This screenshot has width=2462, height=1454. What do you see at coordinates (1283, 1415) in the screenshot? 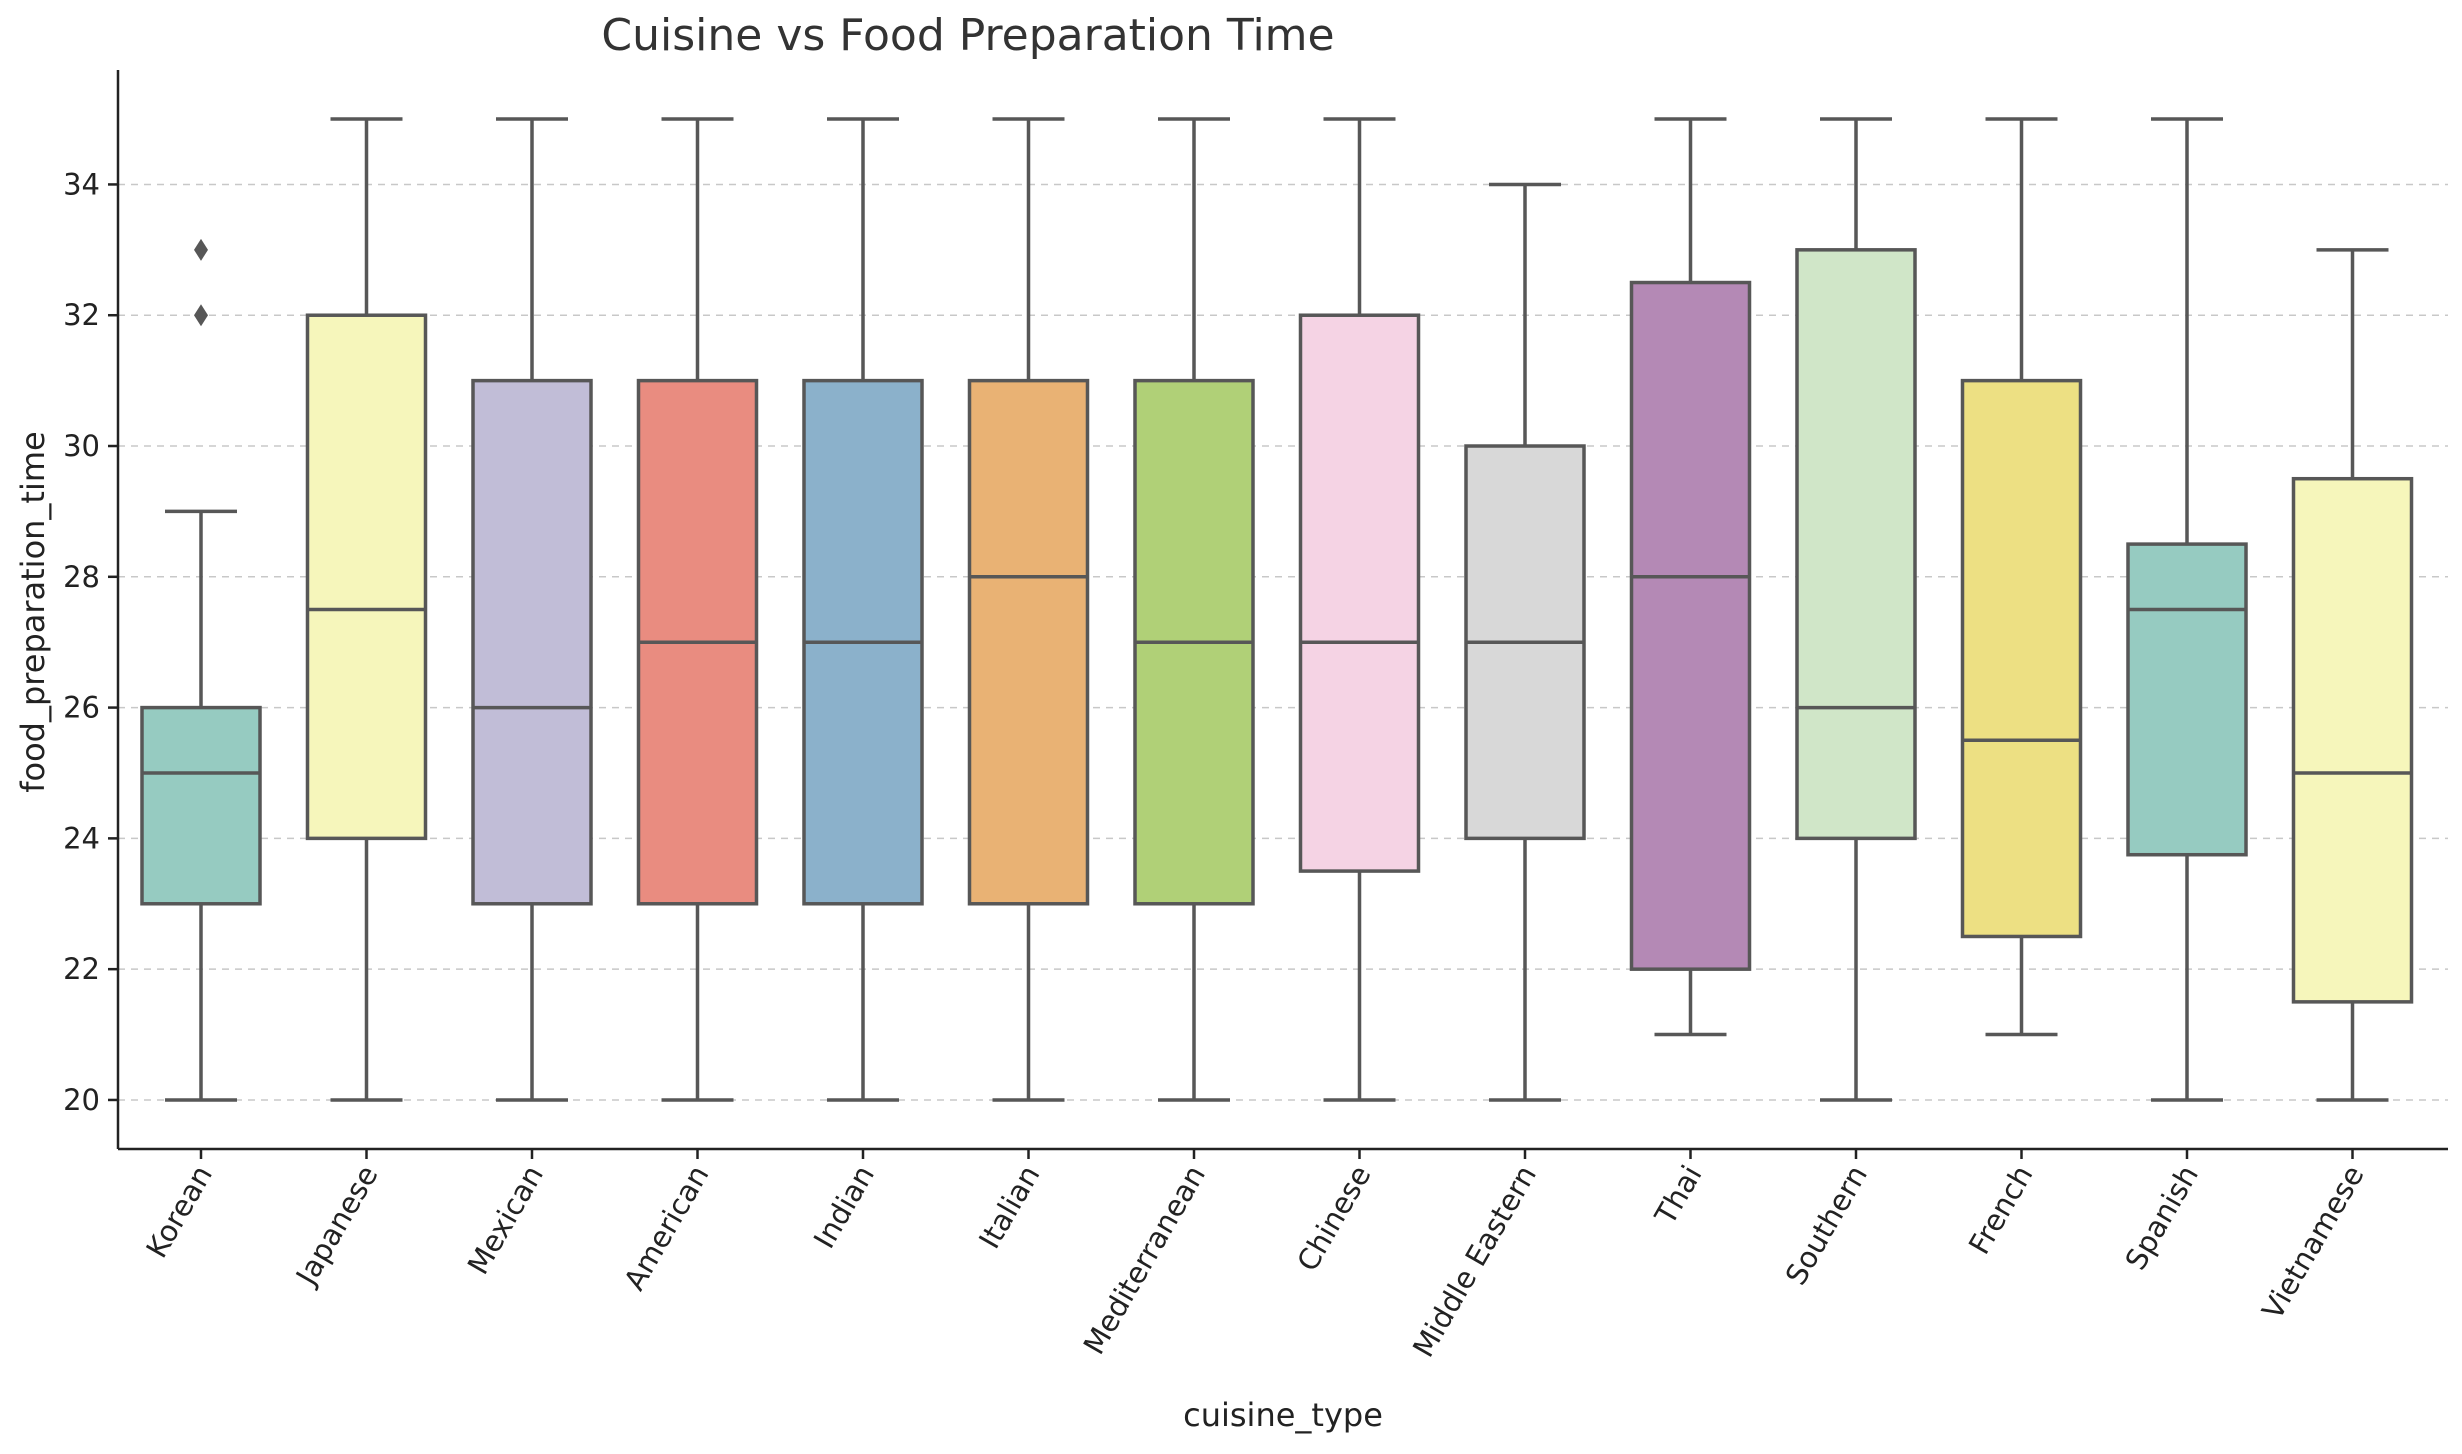
I see `x-axis-label: cuisine_type` at bounding box center [1283, 1415].